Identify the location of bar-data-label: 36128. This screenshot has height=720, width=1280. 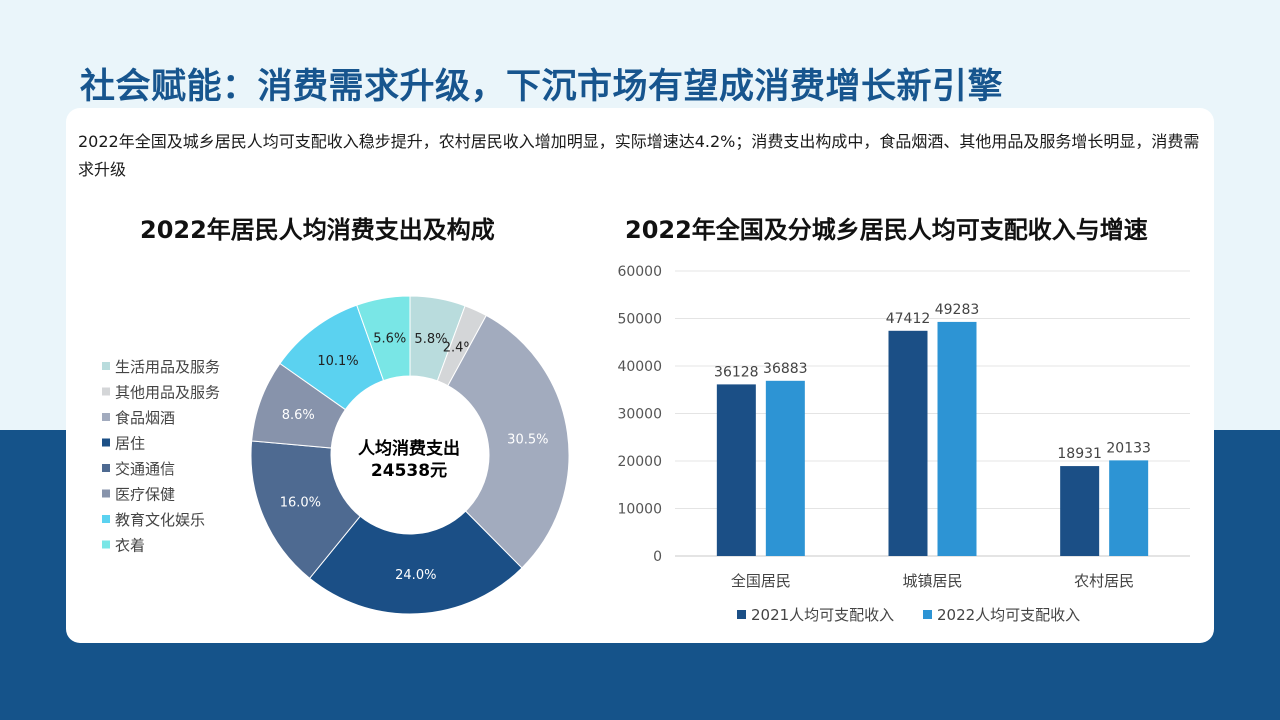
(736, 372).